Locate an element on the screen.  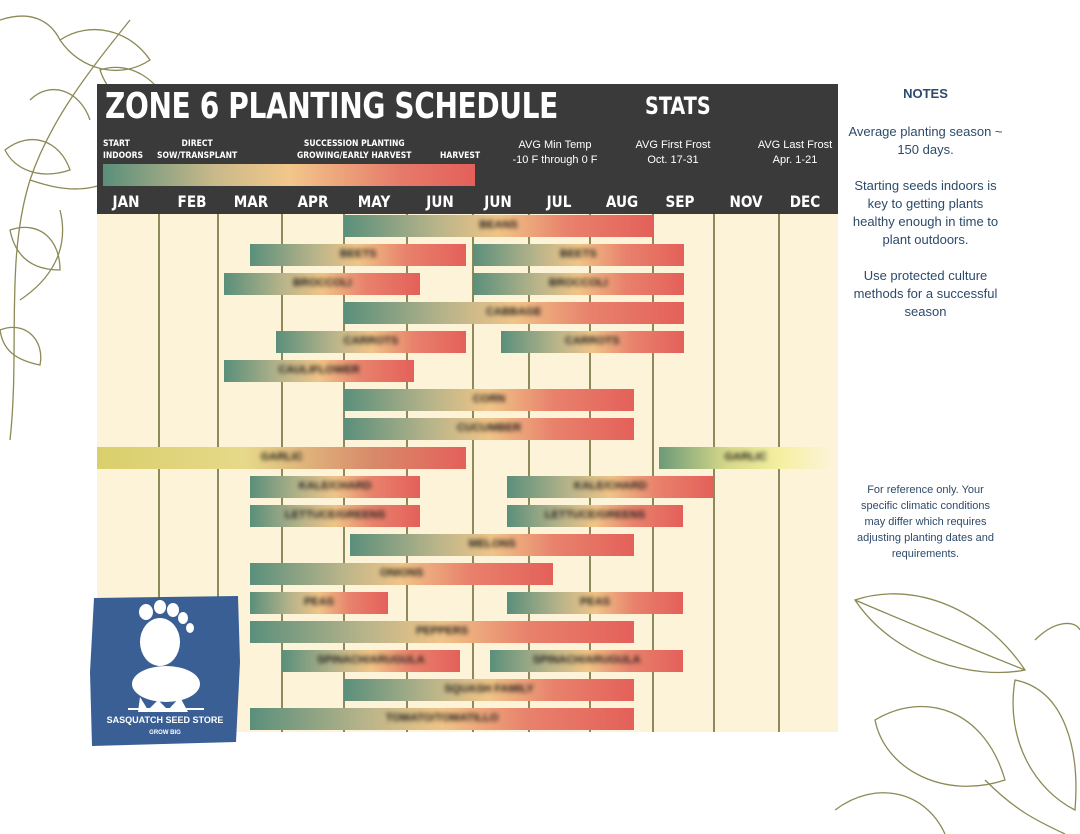
crop-bar: PEPPERS is located at coordinates (442, 632).